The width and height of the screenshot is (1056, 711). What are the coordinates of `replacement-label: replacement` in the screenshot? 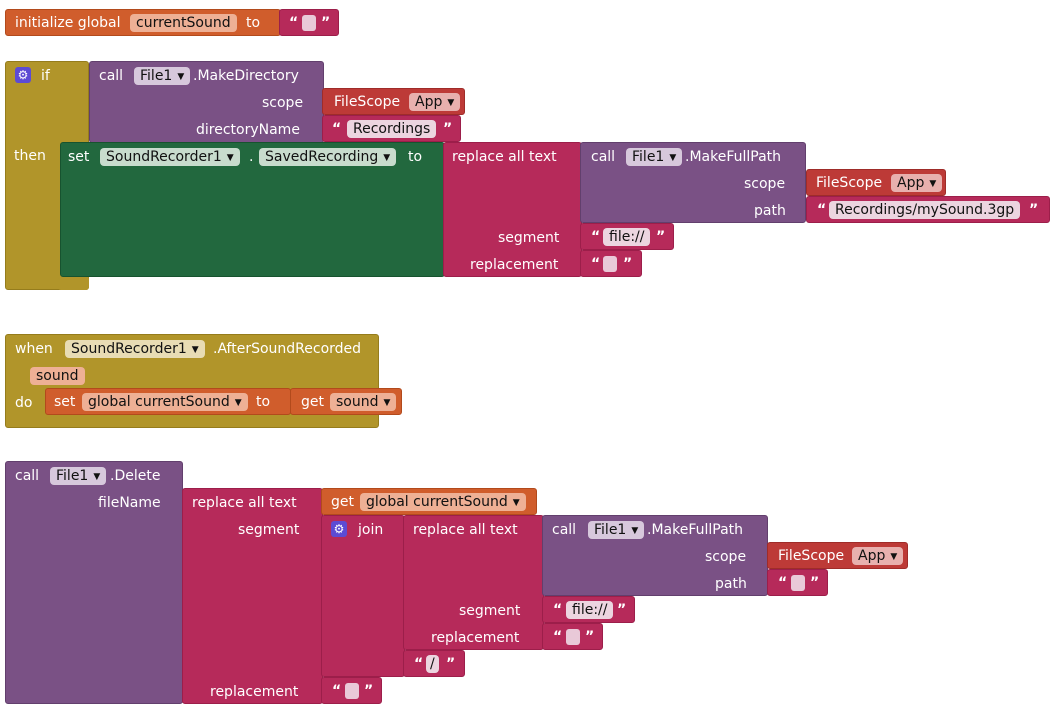 It's located at (514, 265).